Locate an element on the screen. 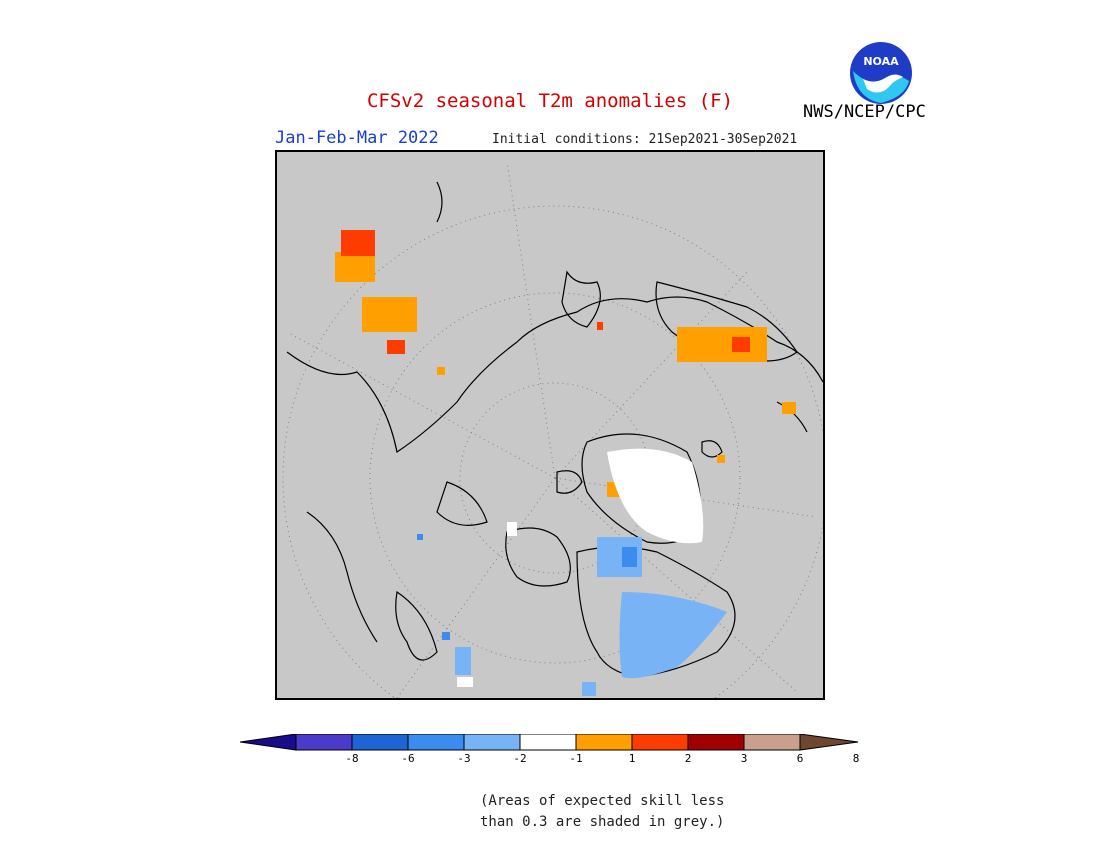 The height and width of the screenshot is (850, 1100). near-normal-areas is located at coordinates (580, 567).